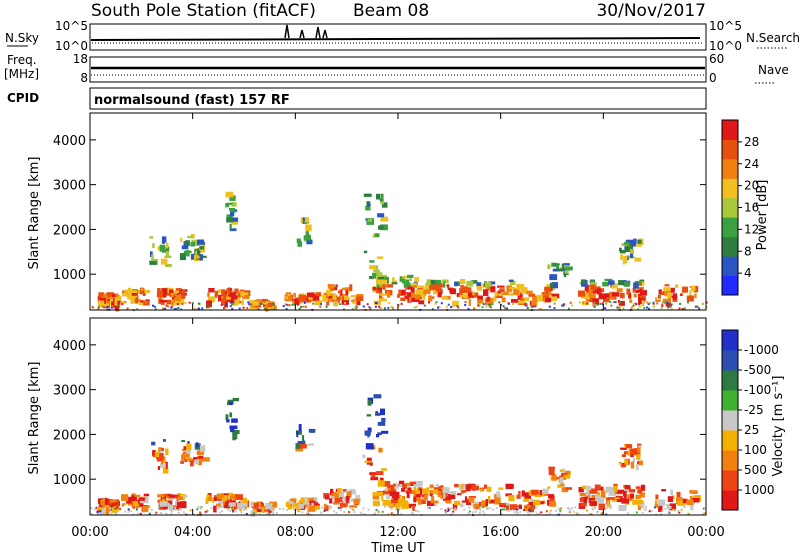 This screenshot has height=558, width=800. Describe the element at coordinates (730, 420) in the screenshot. I see `colorbar-swatch` at that location.